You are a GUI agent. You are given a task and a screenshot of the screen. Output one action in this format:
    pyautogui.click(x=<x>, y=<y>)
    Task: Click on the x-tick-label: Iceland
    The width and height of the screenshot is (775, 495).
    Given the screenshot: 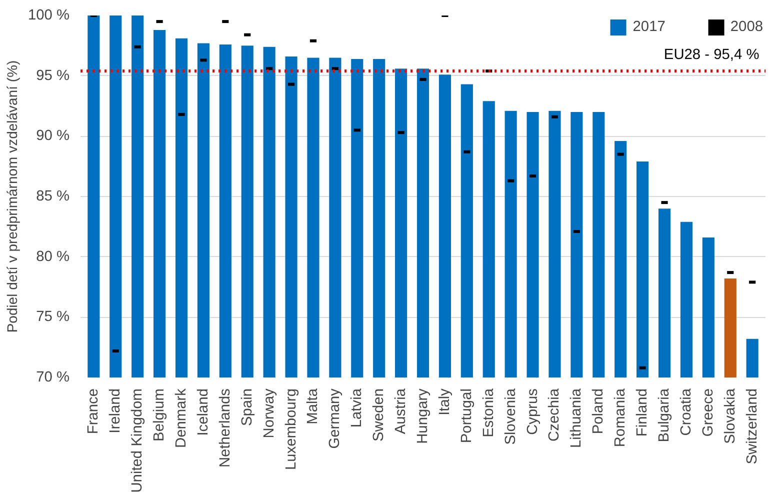 What is the action you would take?
    pyautogui.click(x=203, y=412)
    